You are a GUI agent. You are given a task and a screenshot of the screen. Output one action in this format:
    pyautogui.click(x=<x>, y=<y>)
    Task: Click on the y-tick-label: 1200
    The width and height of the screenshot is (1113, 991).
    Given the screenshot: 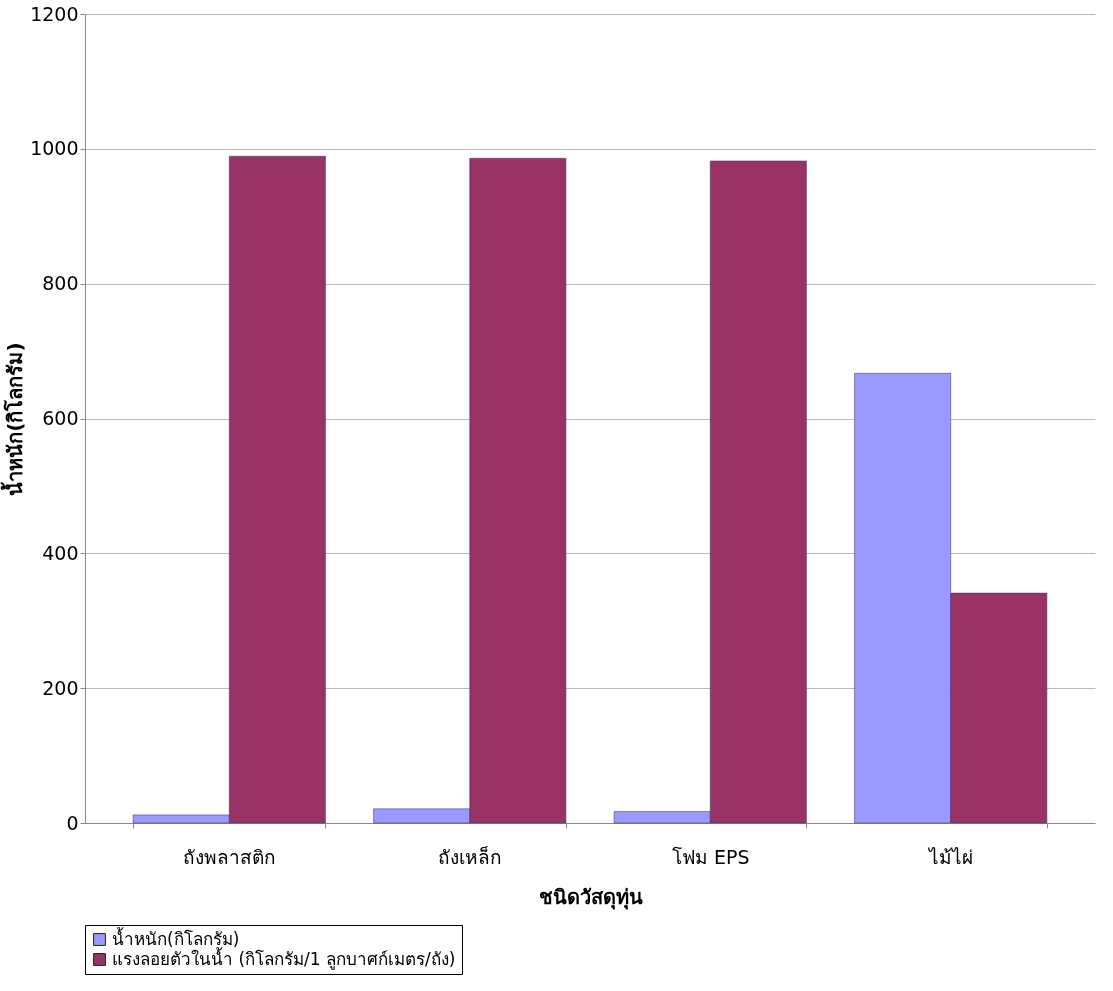 What is the action you would take?
    pyautogui.click(x=54, y=13)
    